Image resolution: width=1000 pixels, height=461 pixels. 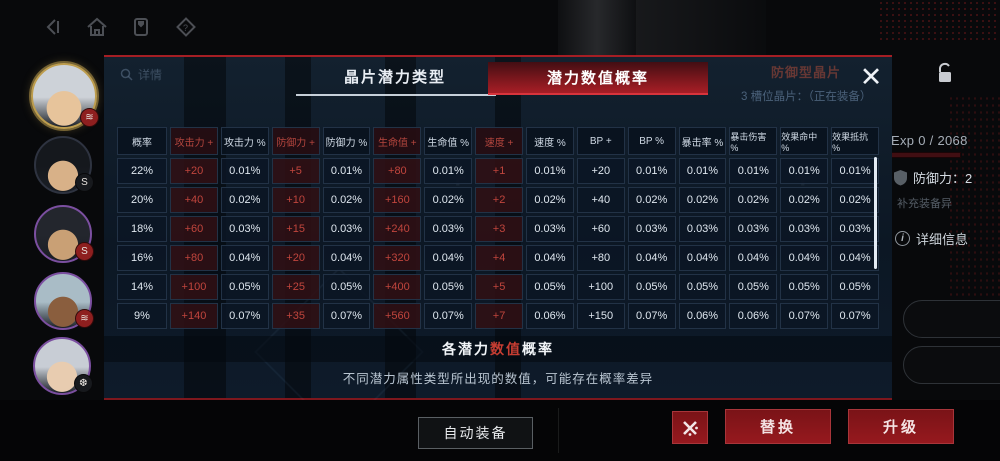 I want to click on defense-stat-label: 防御力：2, so click(x=943, y=178).